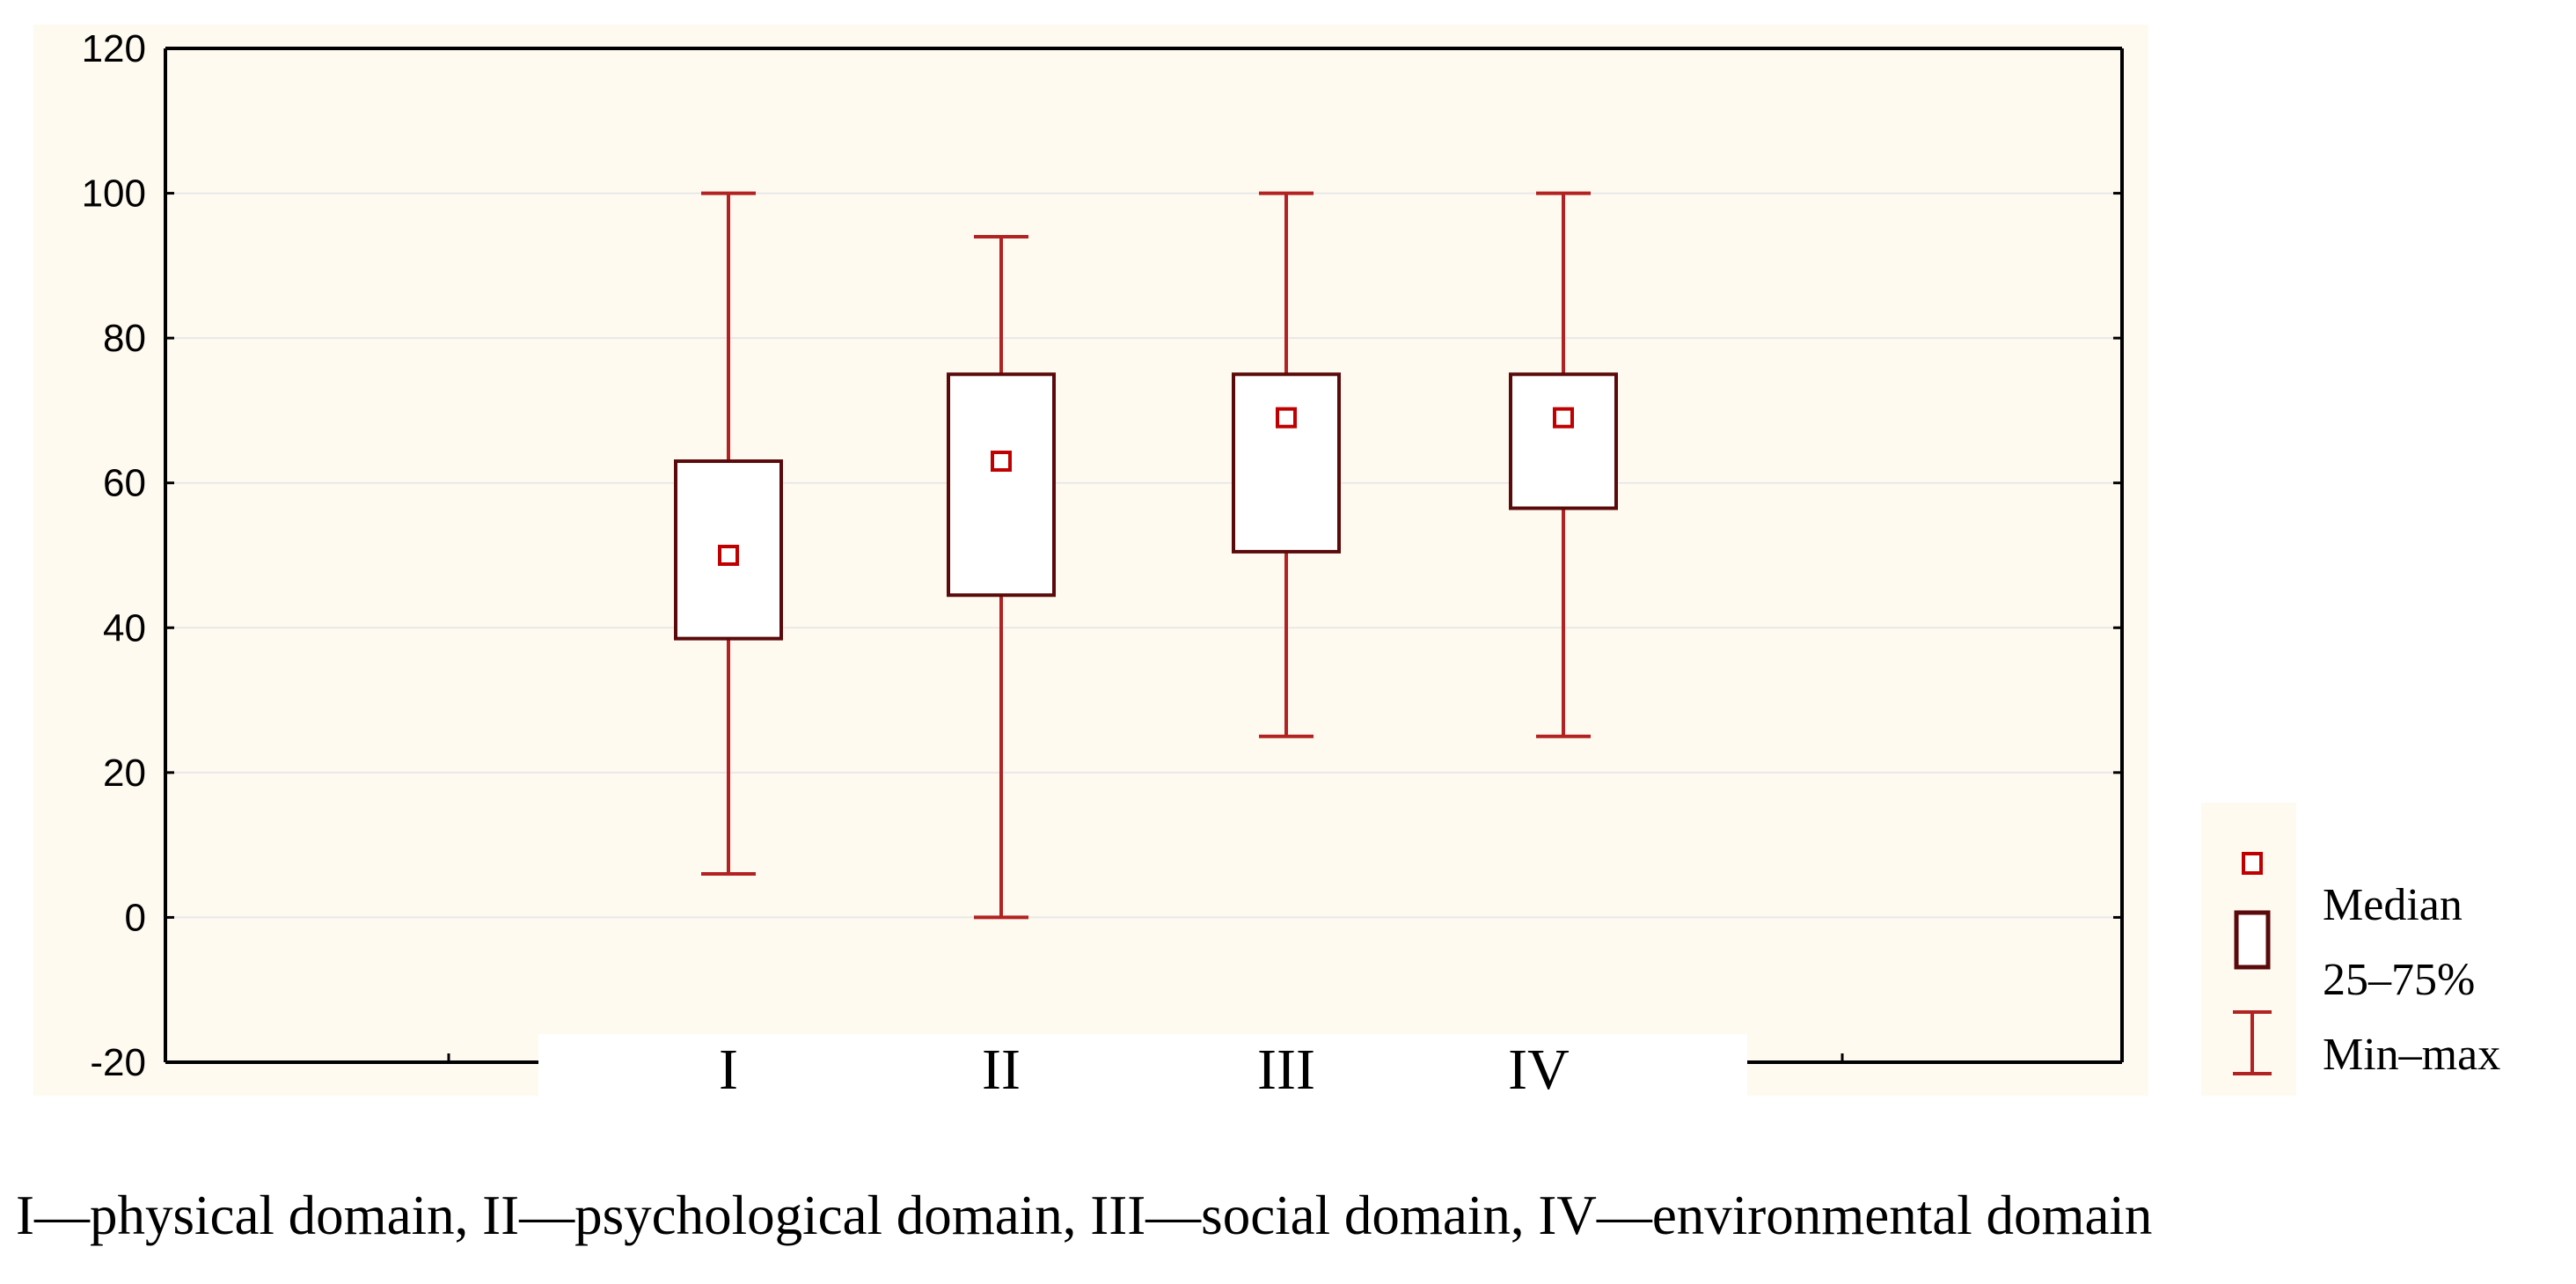  I want to click on box-I, so click(728, 534).